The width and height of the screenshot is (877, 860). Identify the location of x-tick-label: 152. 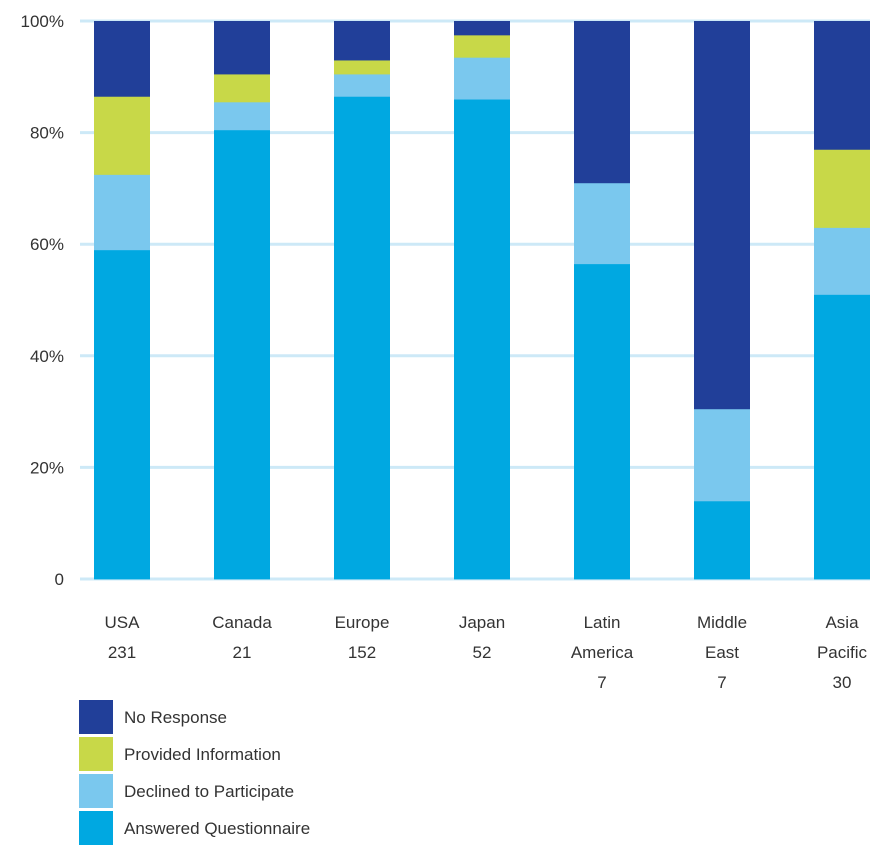
(362, 652).